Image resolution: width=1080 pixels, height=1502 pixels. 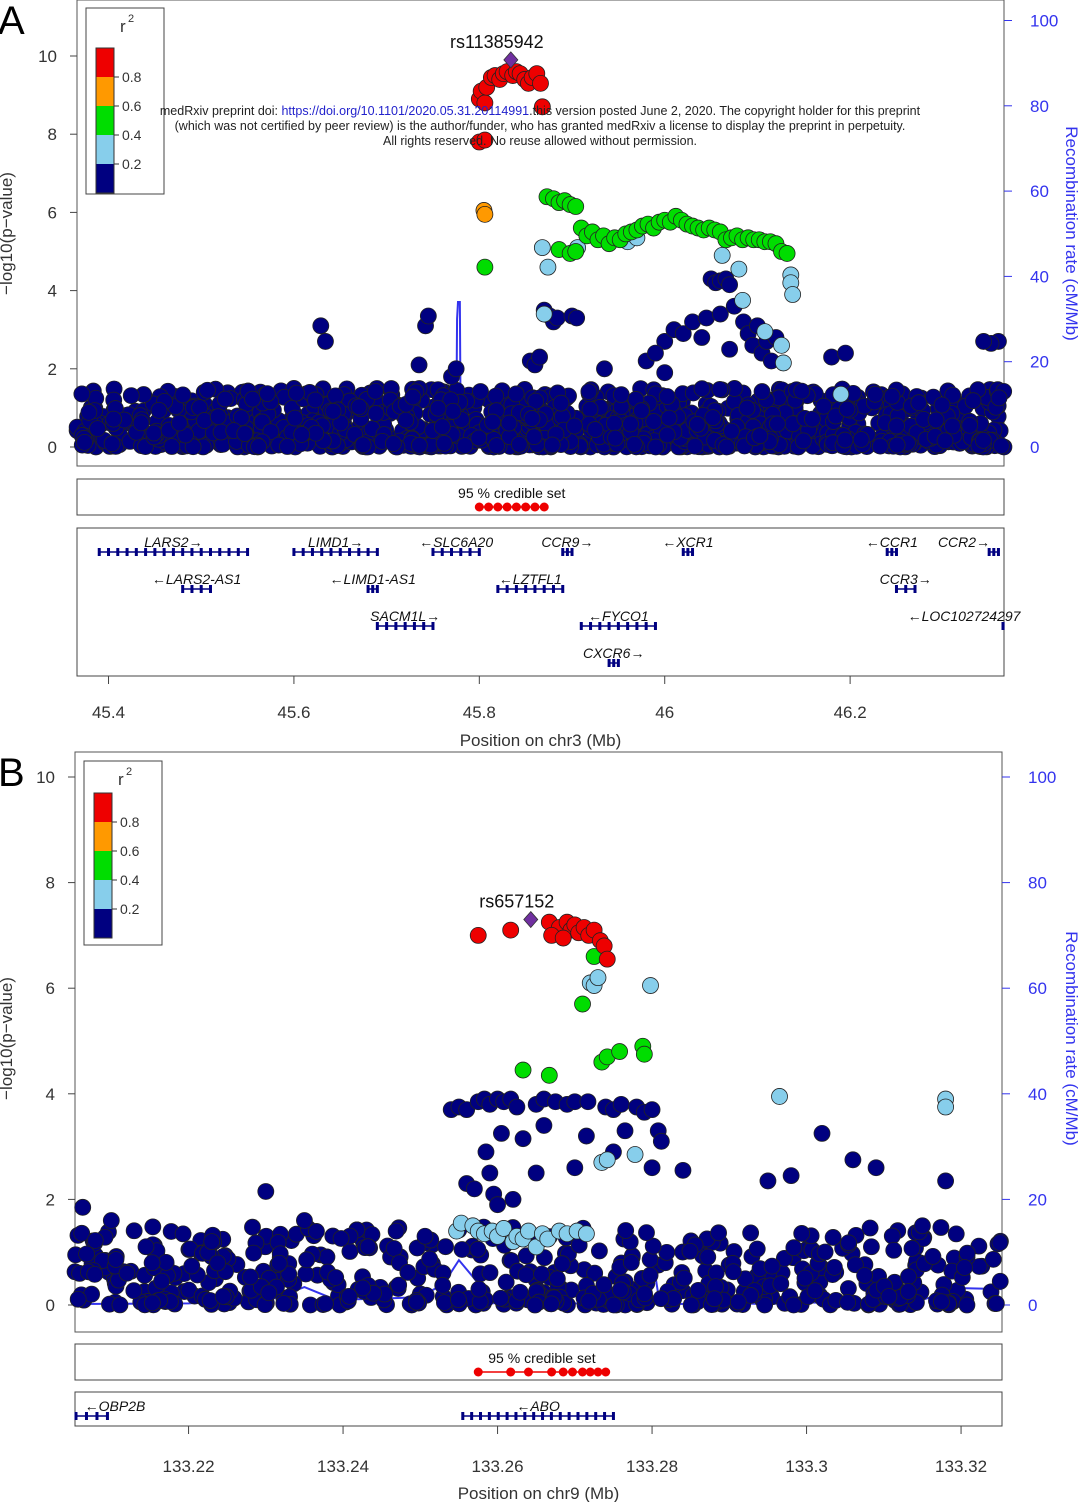 What do you see at coordinates (132, 106) in the screenshot?
I see `legend-label: 0.6` at bounding box center [132, 106].